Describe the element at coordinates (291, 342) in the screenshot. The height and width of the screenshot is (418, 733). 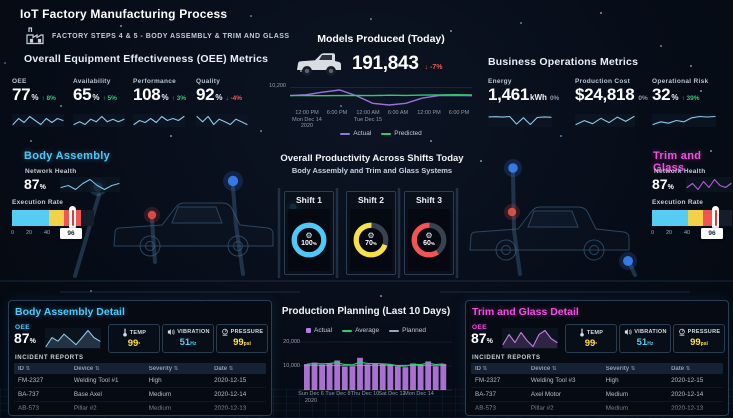
I see `prod-ytick-20000: 20,000` at that location.